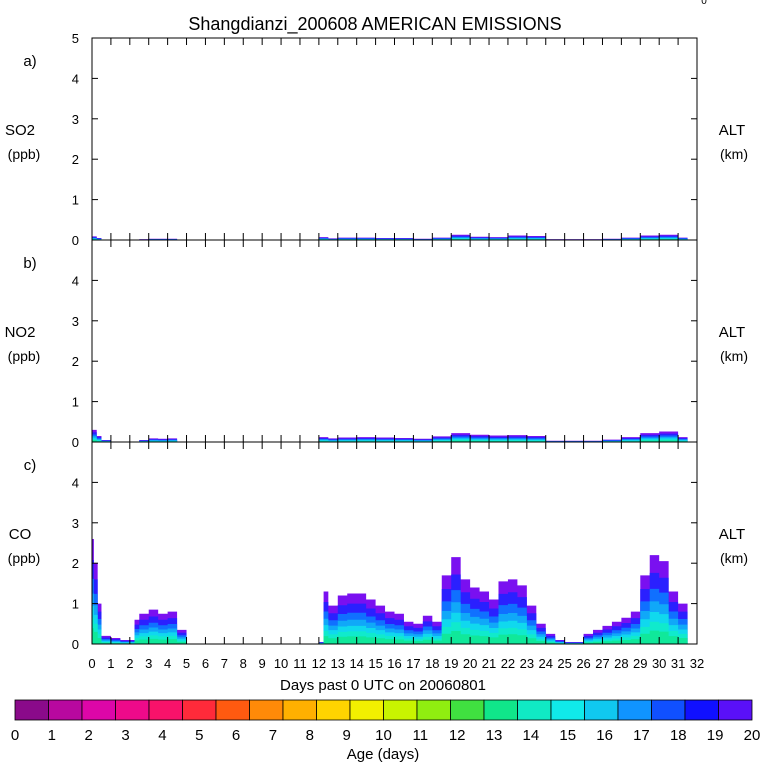  What do you see at coordinates (531, 735) in the screenshot?
I see `colorbar-tick-label: 14` at bounding box center [531, 735].